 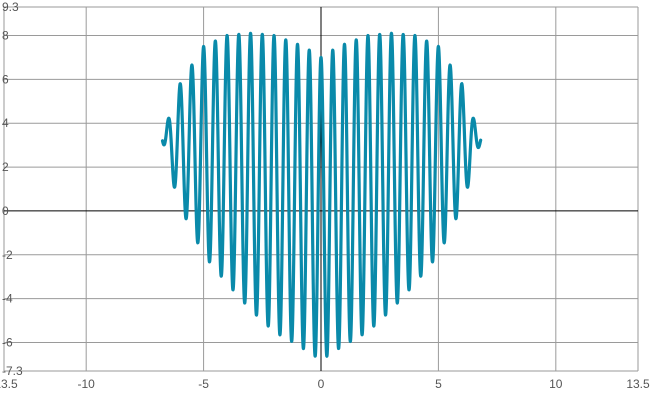 I want to click on y-tick-label: 2, so click(x=5, y=167).